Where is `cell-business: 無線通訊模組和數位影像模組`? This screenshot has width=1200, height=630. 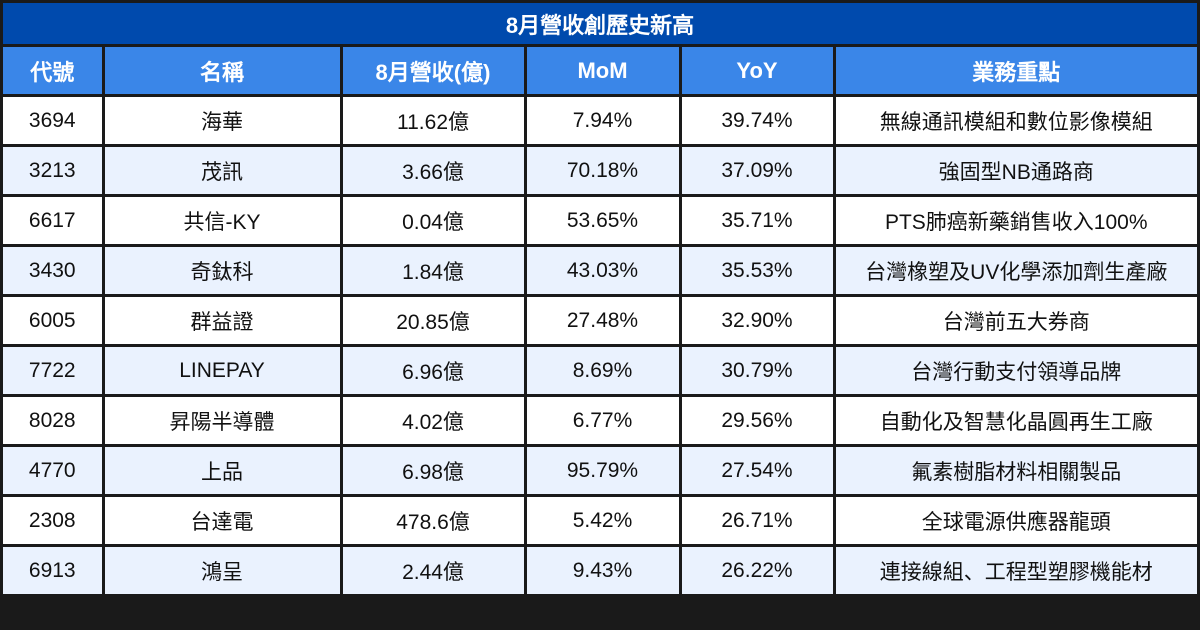 cell-business: 無線通訊模組和數位影像模組 is located at coordinates (1014, 120).